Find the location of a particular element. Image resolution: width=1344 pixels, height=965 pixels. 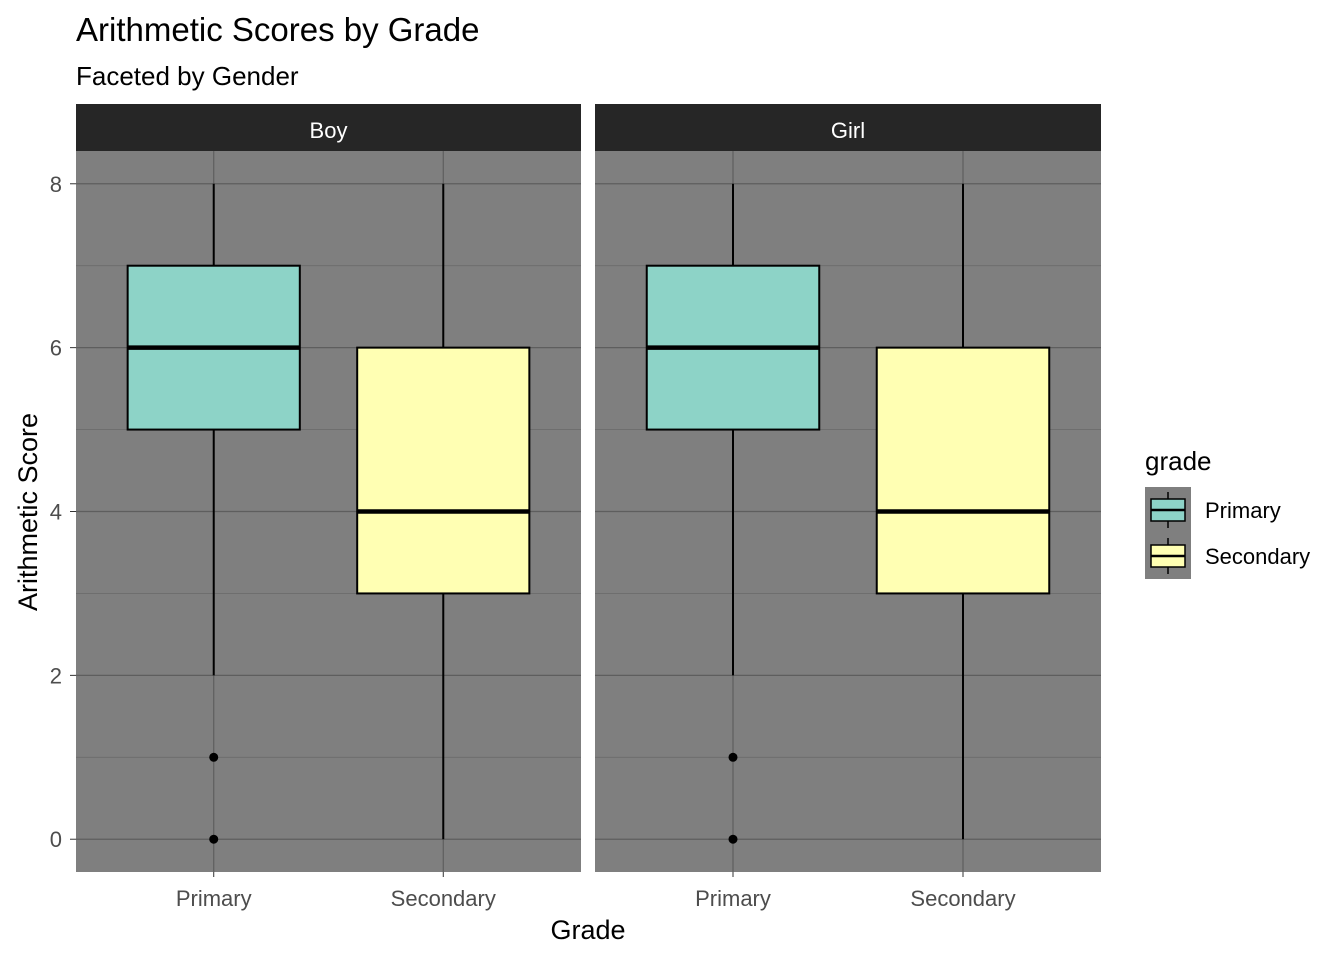

legend-entry-label: Primary is located at coordinates (1243, 510).